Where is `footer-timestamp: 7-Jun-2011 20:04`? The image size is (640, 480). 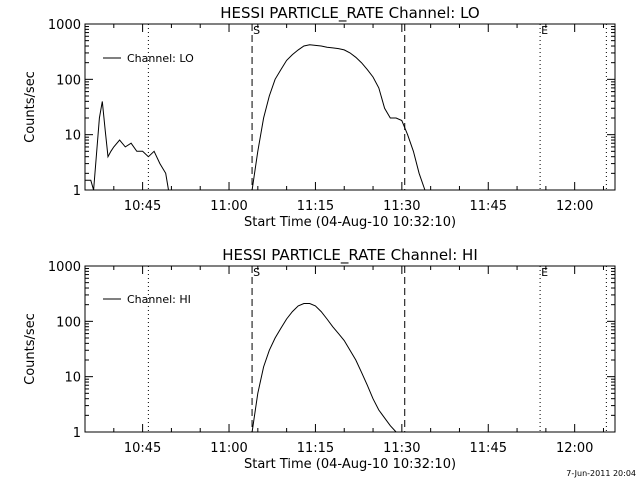
footer-timestamp: 7-Jun-2011 20:04 is located at coordinates (601, 473).